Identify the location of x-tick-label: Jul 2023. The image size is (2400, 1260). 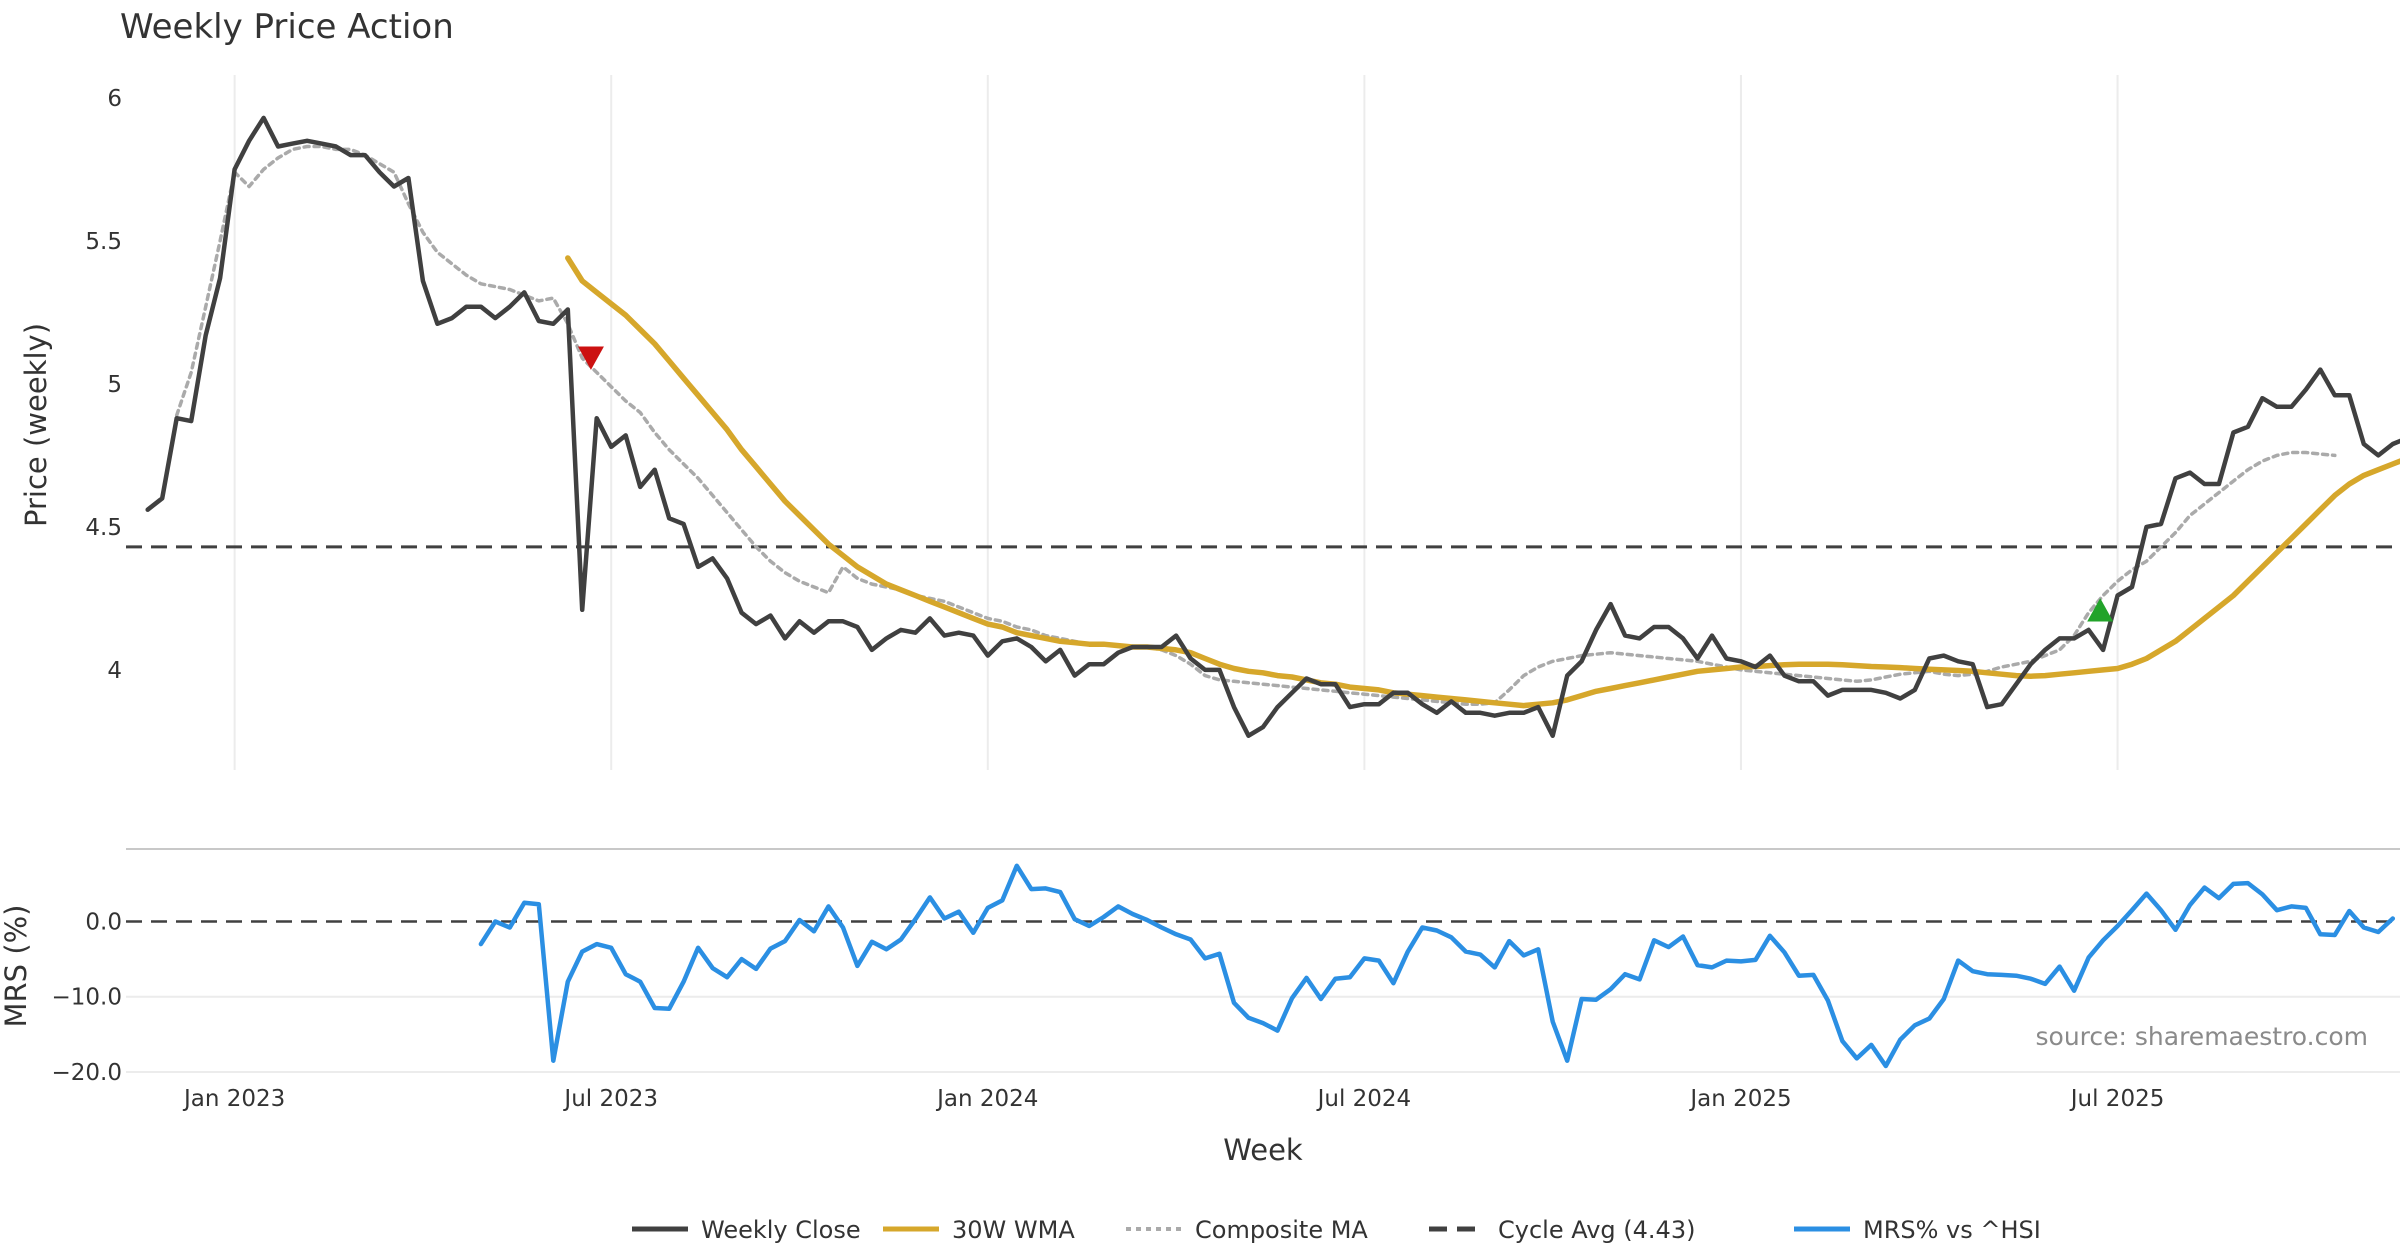
(610, 1099).